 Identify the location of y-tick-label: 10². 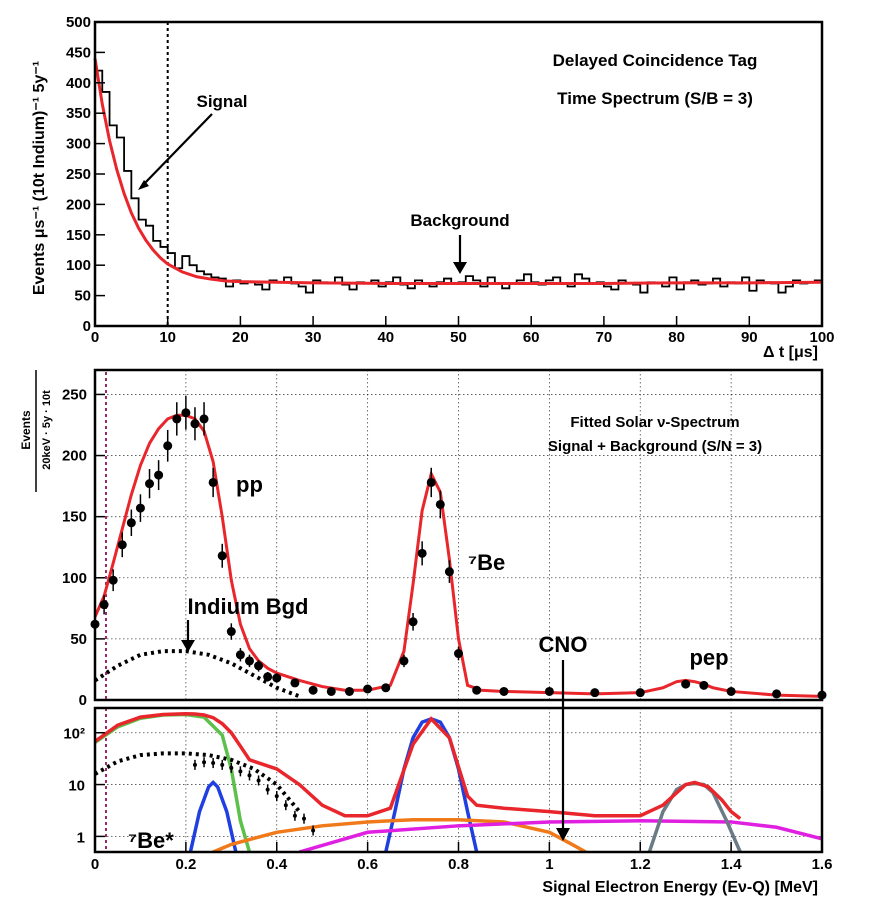
(74, 734).